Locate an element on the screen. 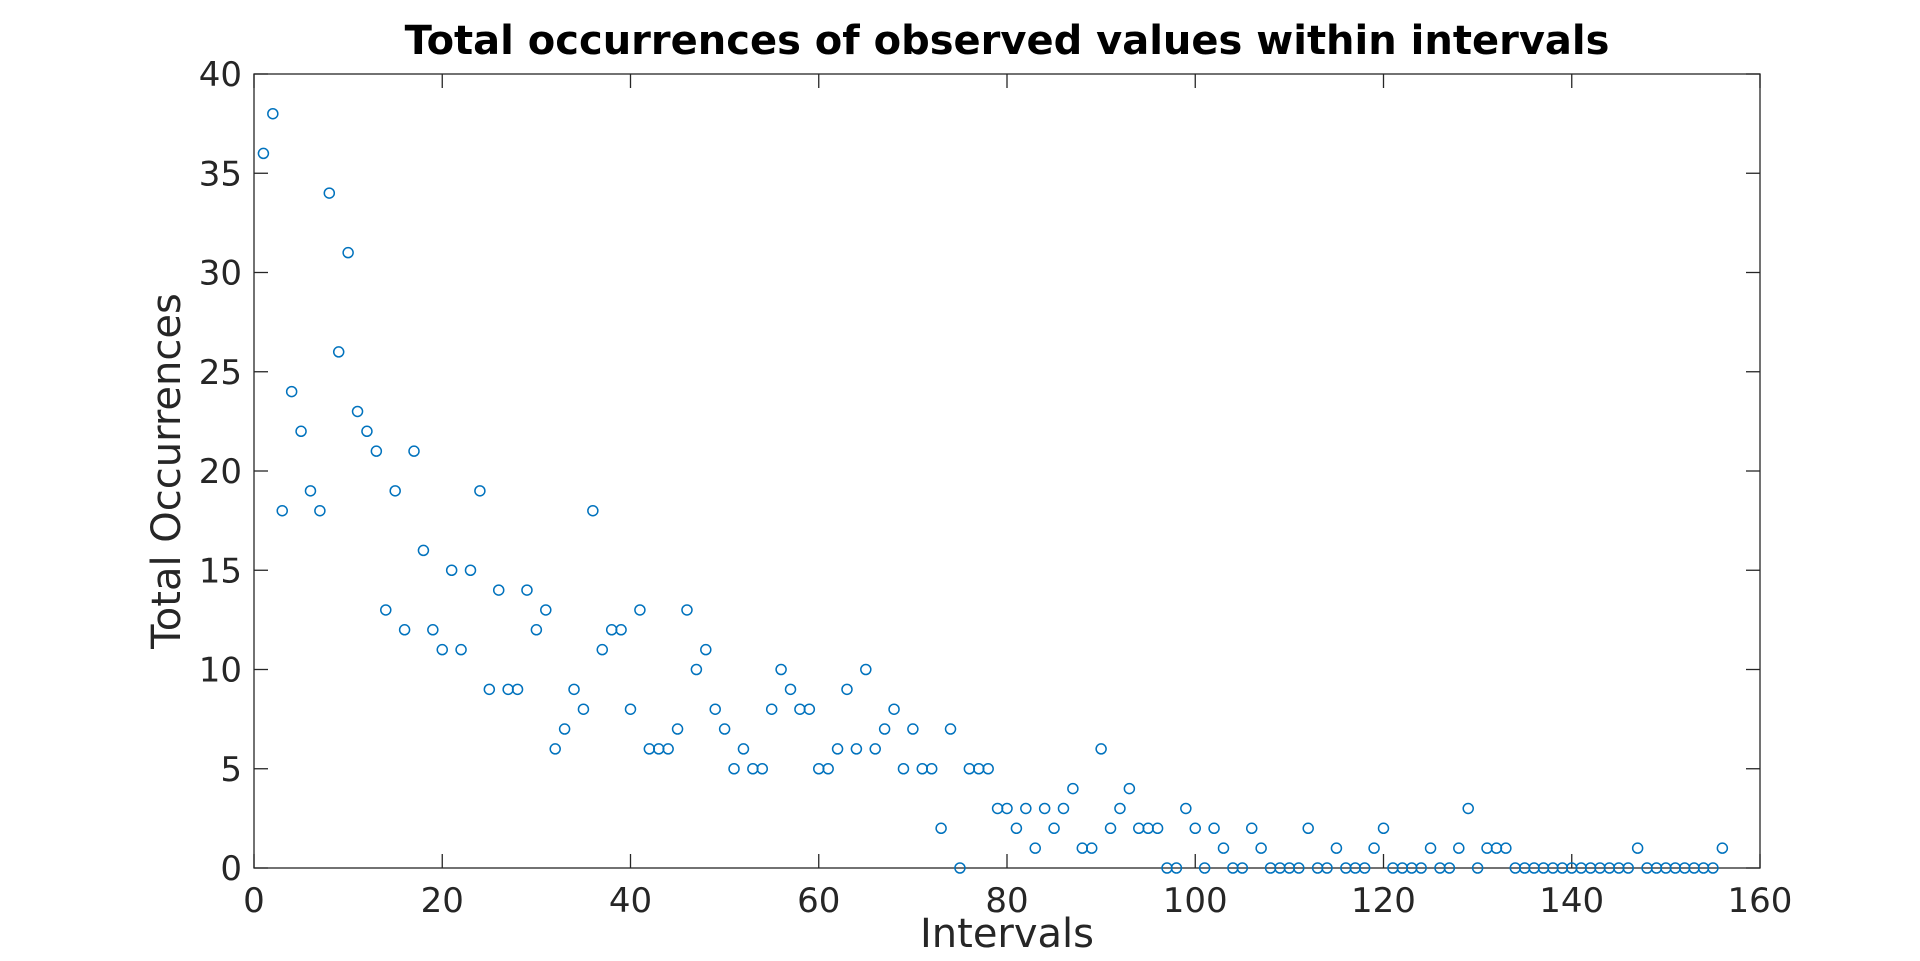  x-axis-label: Intervals is located at coordinates (1007, 934).